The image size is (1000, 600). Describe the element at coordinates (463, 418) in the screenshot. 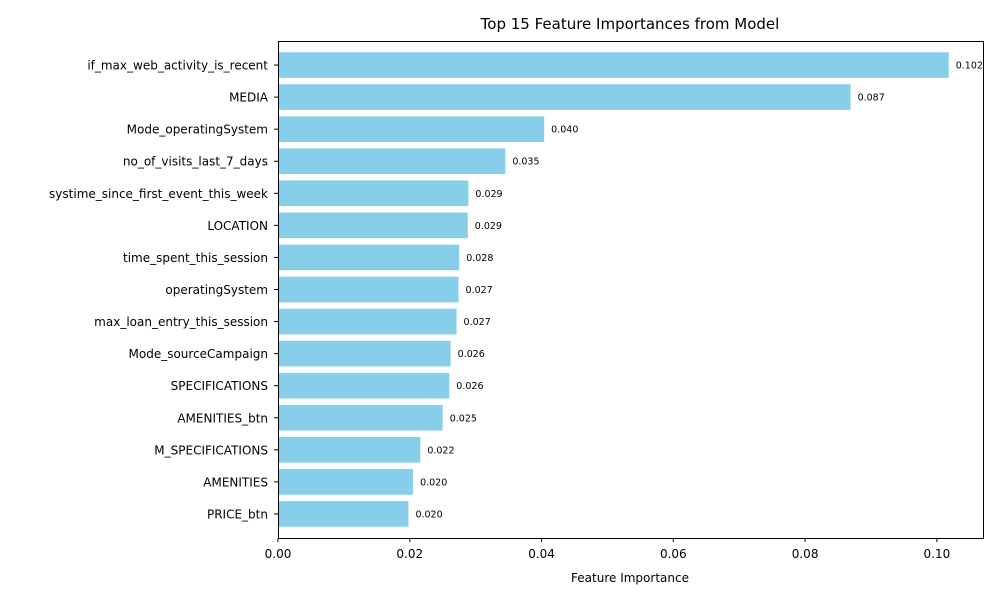

I see `value-label: 0.025` at that location.